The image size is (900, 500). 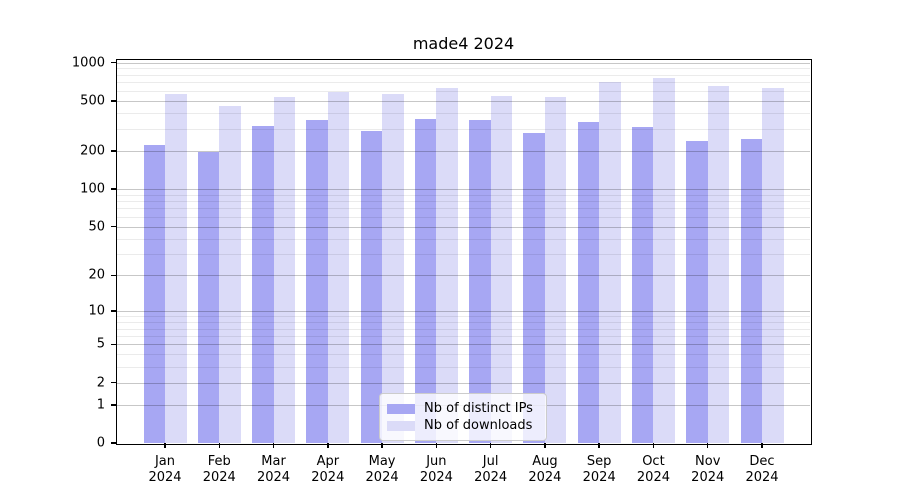 What do you see at coordinates (555, 269) in the screenshot?
I see `bar-aug-downloads` at bounding box center [555, 269].